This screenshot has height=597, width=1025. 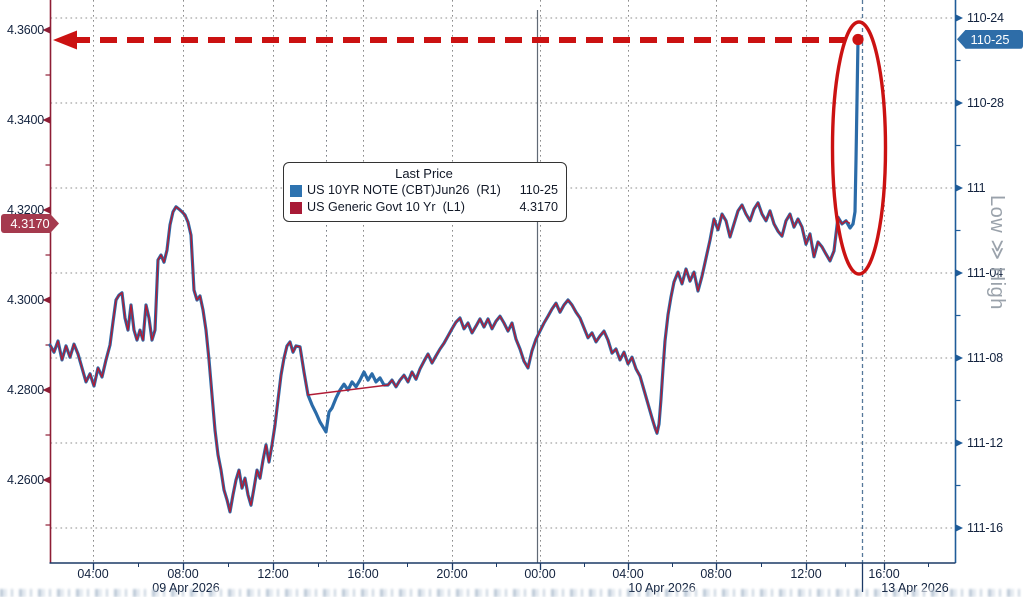 What do you see at coordinates (296, 207) in the screenshot?
I see `govt-series-swatch` at bounding box center [296, 207].